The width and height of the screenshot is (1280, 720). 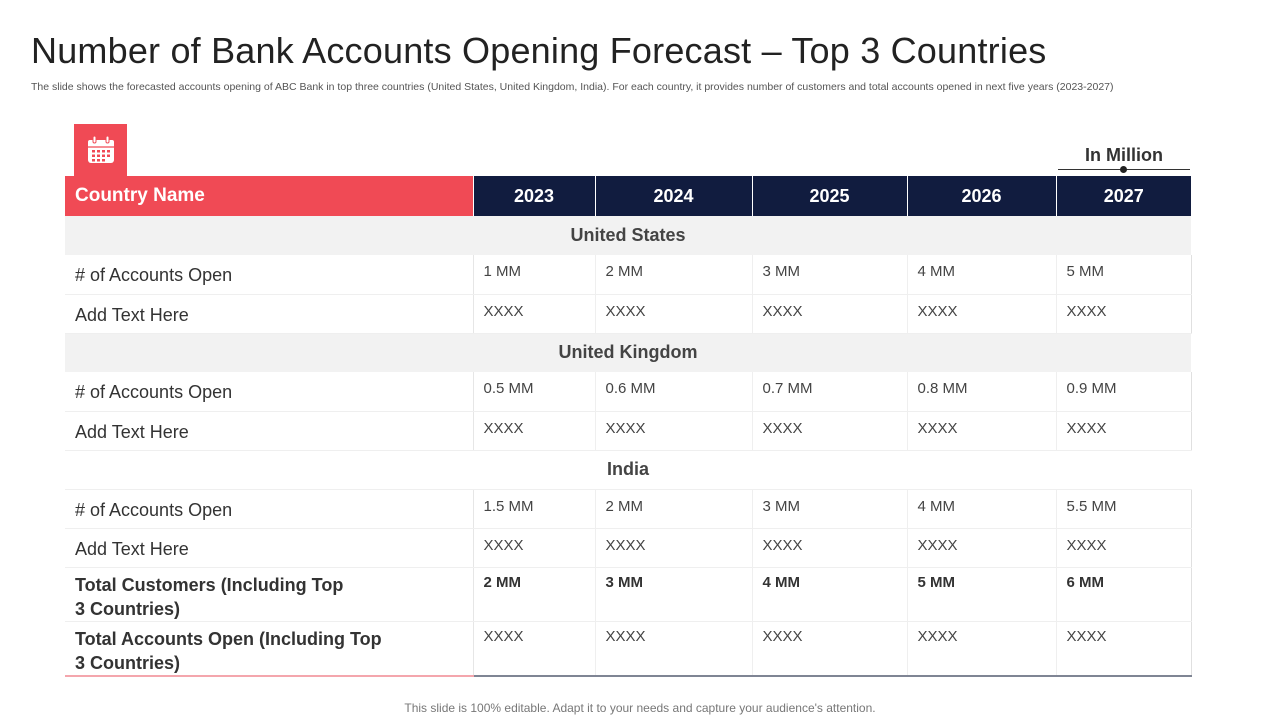 What do you see at coordinates (673, 196) in the screenshot?
I see `year-header: 2024` at bounding box center [673, 196].